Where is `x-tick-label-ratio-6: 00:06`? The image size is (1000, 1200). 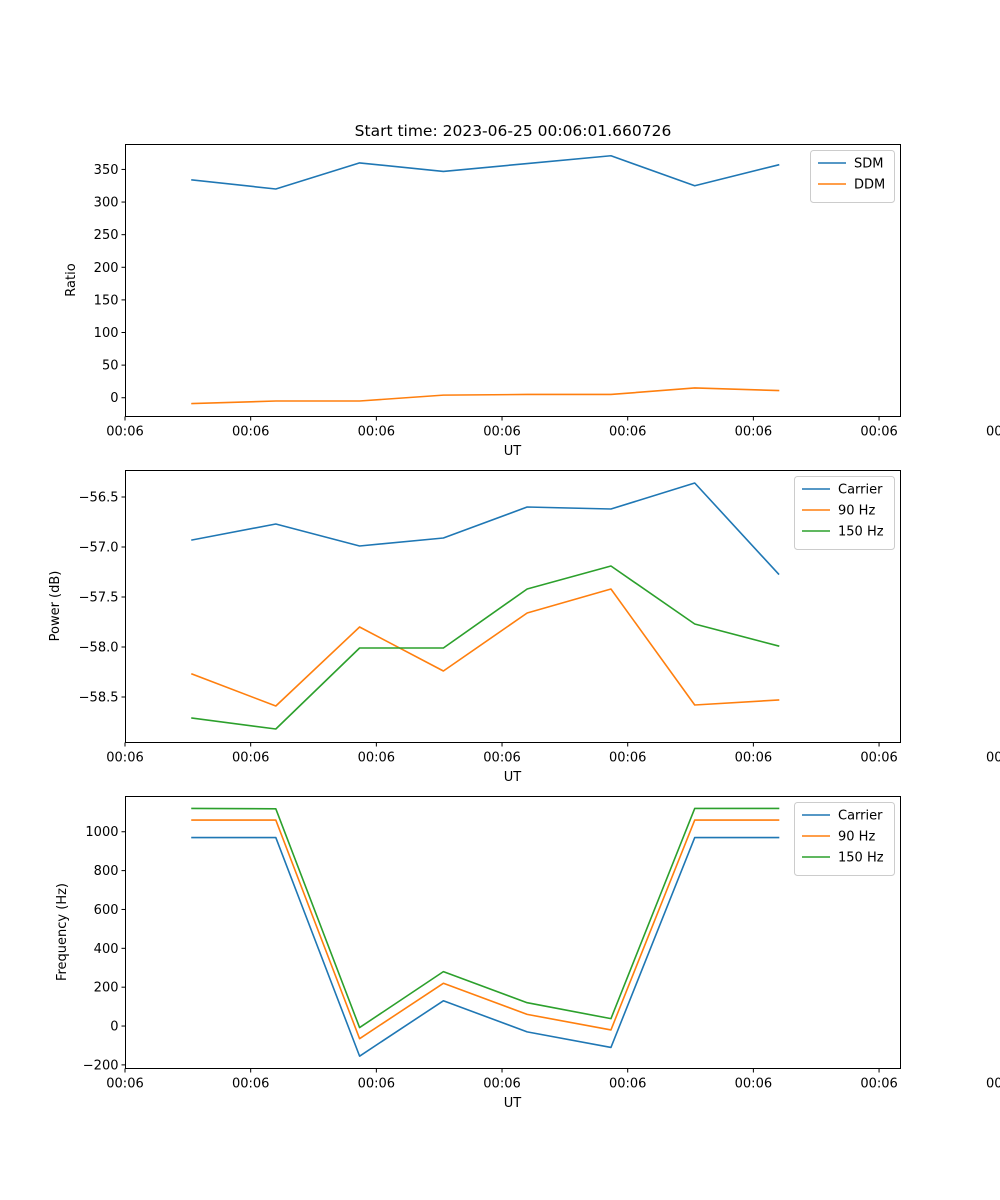
x-tick-label-ratio-6: 00:06 is located at coordinates (878, 432).